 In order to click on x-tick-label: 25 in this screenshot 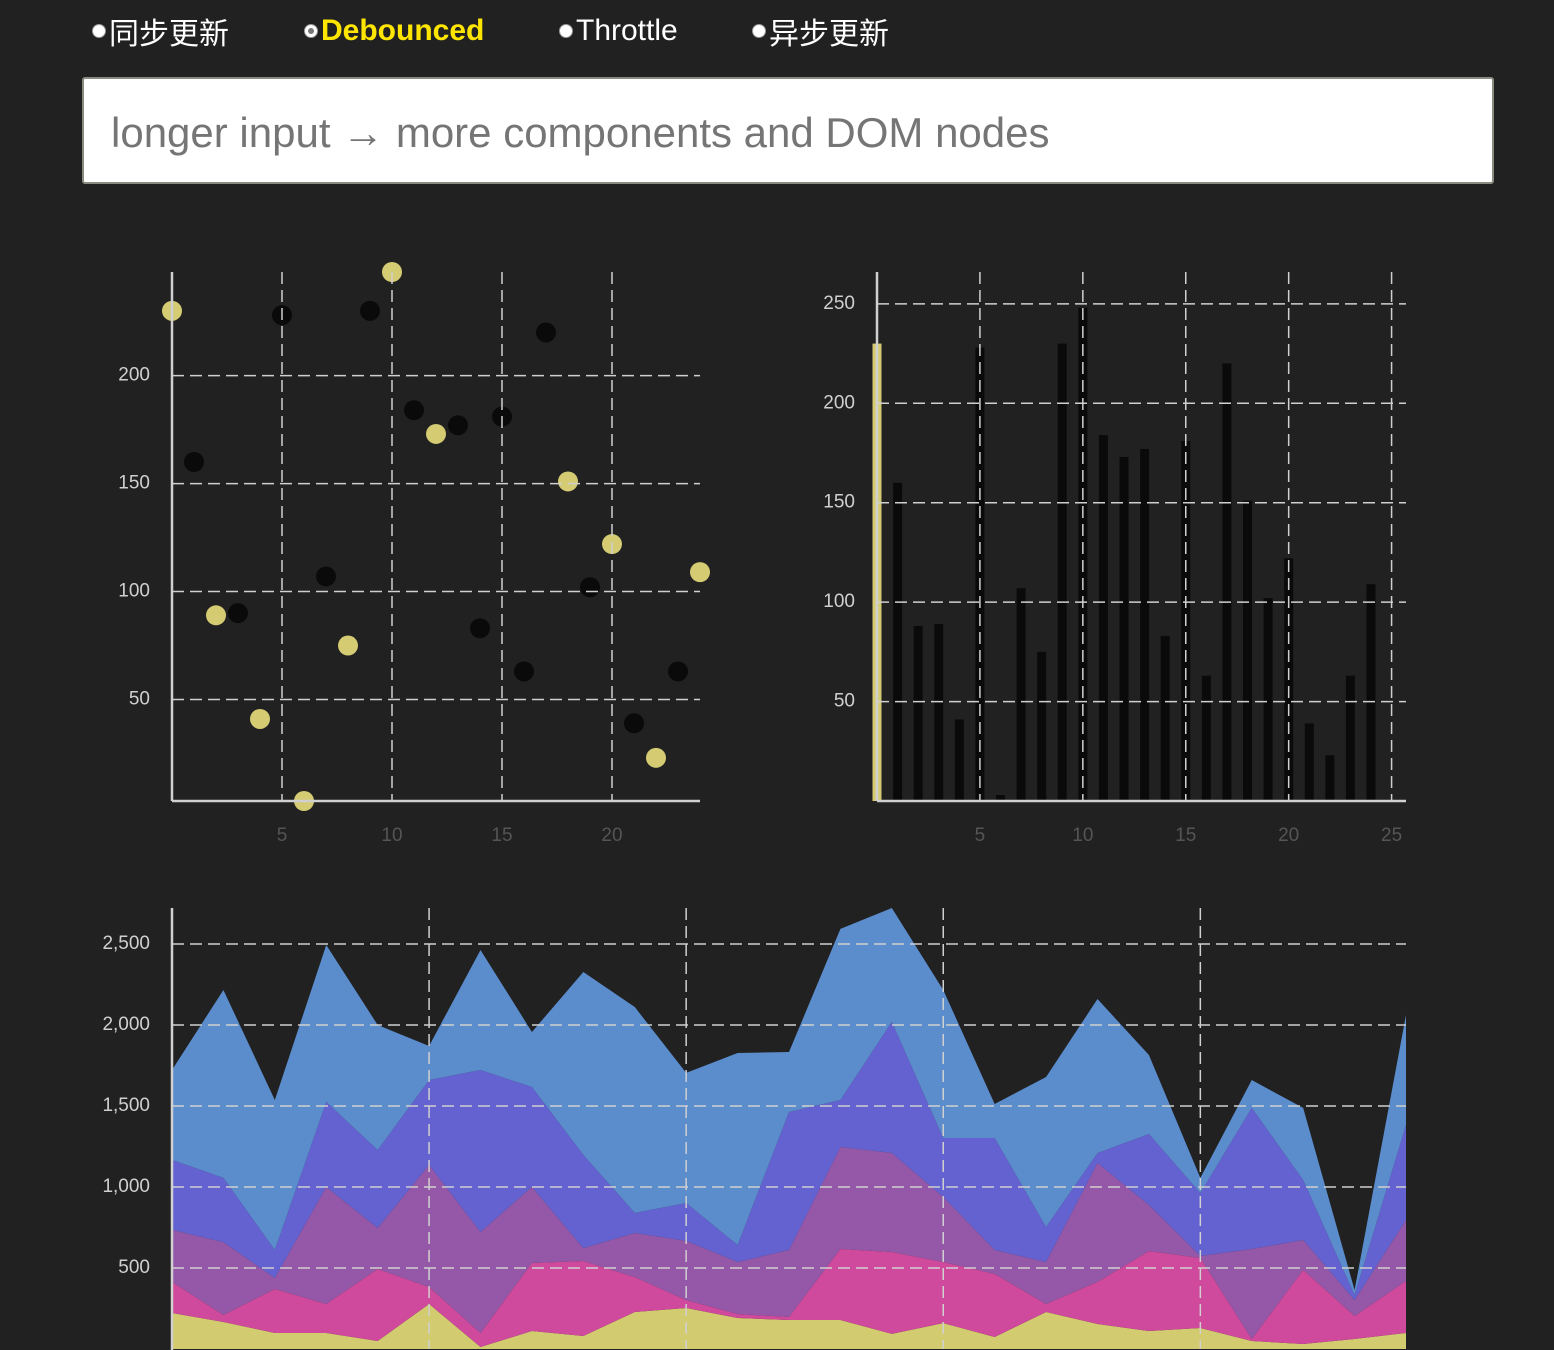, I will do `click(1391, 835)`.